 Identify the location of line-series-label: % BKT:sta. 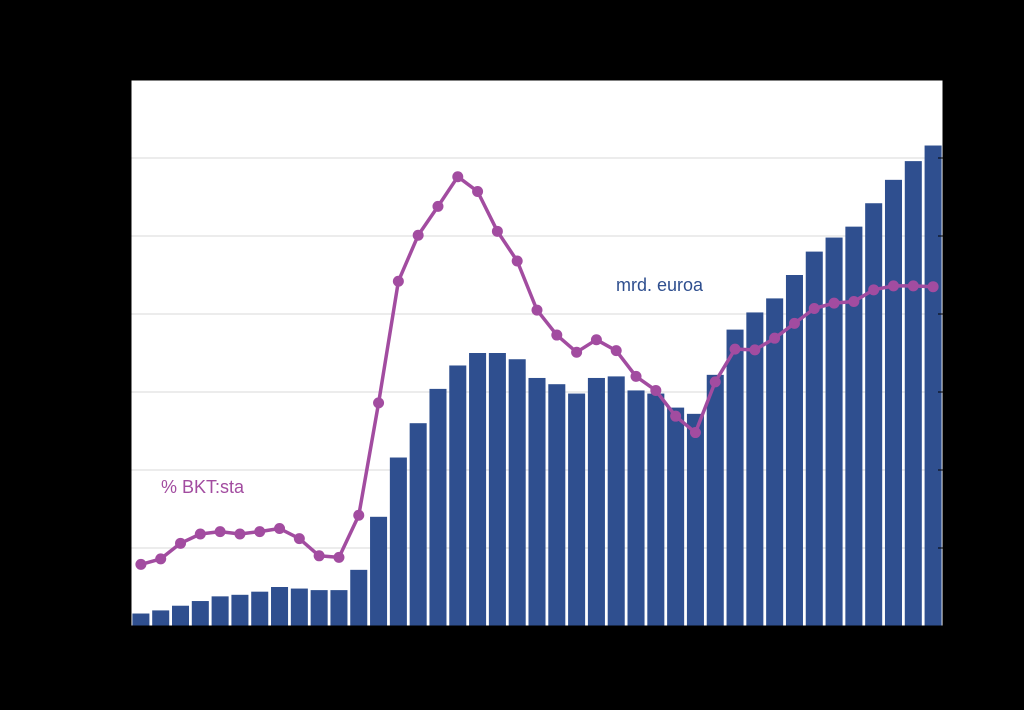
(203, 487).